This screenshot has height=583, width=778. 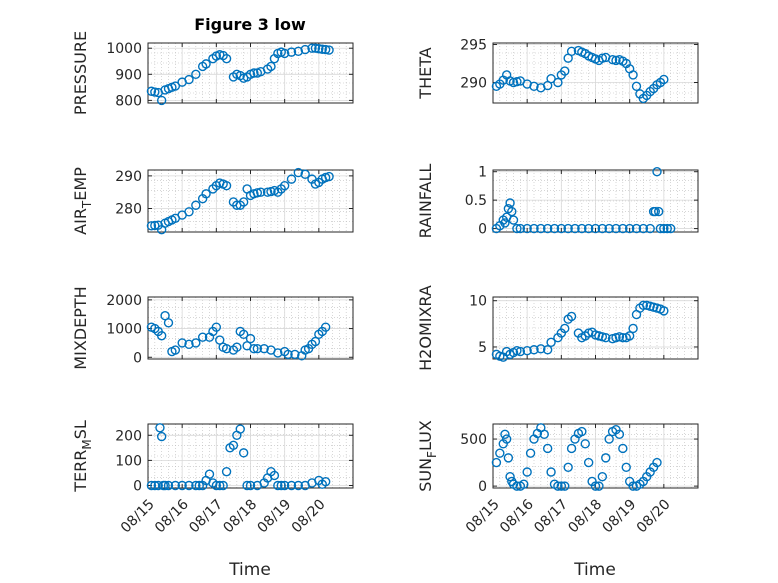 What do you see at coordinates (576, 457) in the screenshot?
I see `series-sun_flux` at bounding box center [576, 457].